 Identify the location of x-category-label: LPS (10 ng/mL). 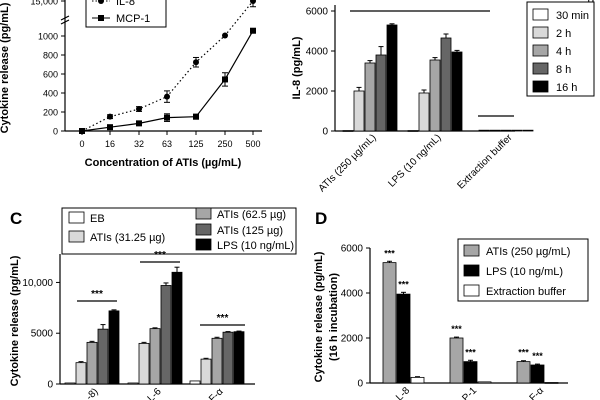
(414, 160).